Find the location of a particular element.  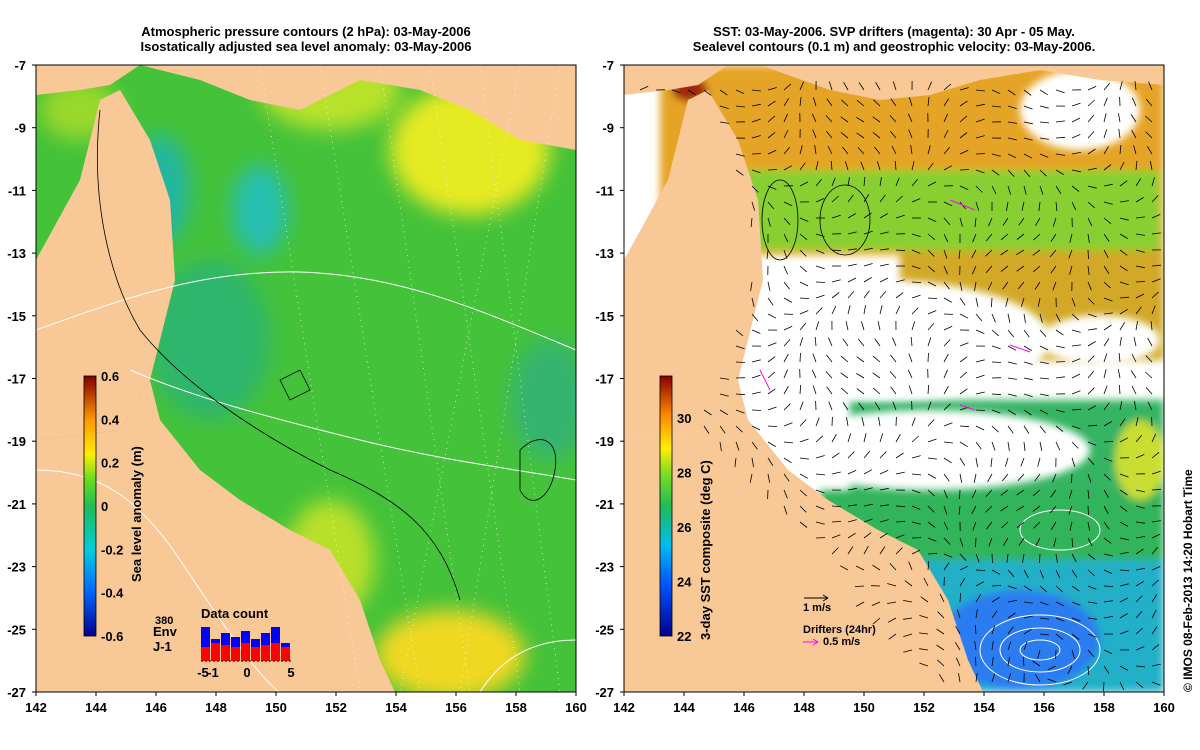

sst-colorbar-tick: 30 is located at coordinates (684, 418).